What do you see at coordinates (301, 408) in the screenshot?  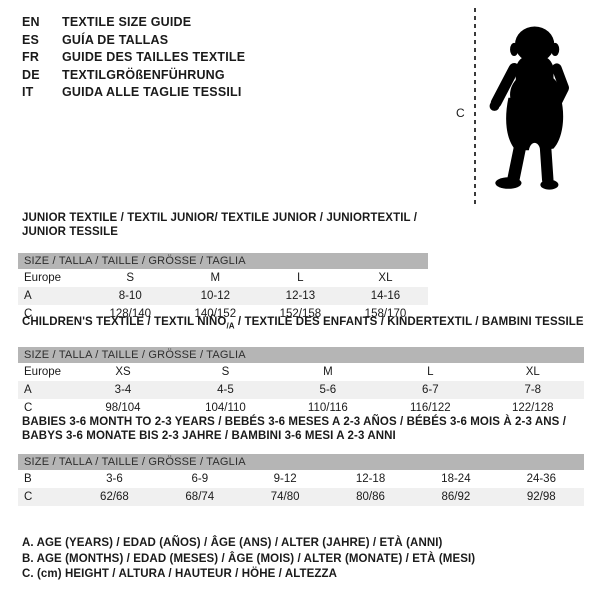 I see `table-row: C 98/104 104/110 110/116 116/122 122/128` at bounding box center [301, 408].